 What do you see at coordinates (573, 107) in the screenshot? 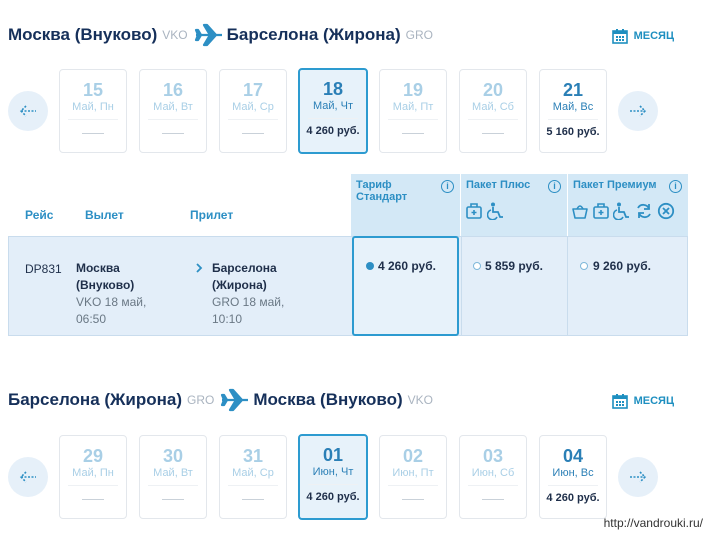
I see `day-label: Май, Вс` at bounding box center [573, 107].